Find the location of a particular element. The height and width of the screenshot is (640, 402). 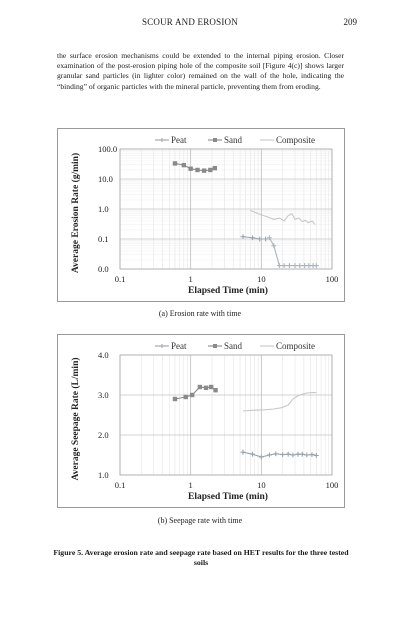

y-tick-label: 3.0 is located at coordinates (103, 395).